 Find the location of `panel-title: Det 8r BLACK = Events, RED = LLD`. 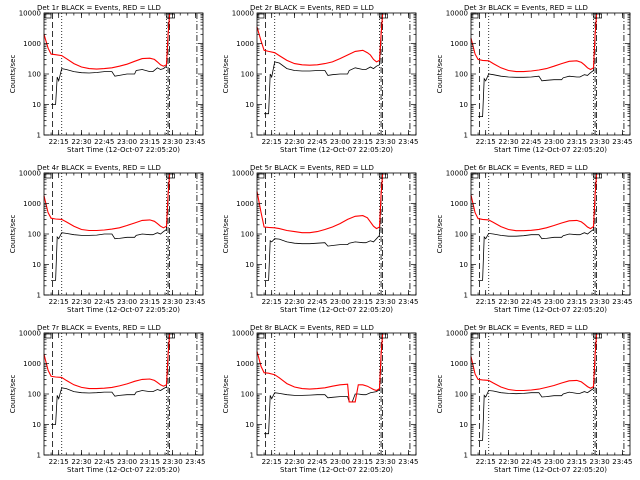

panel-title: Det 8r BLACK = Events, RED = LLD is located at coordinates (312, 328).